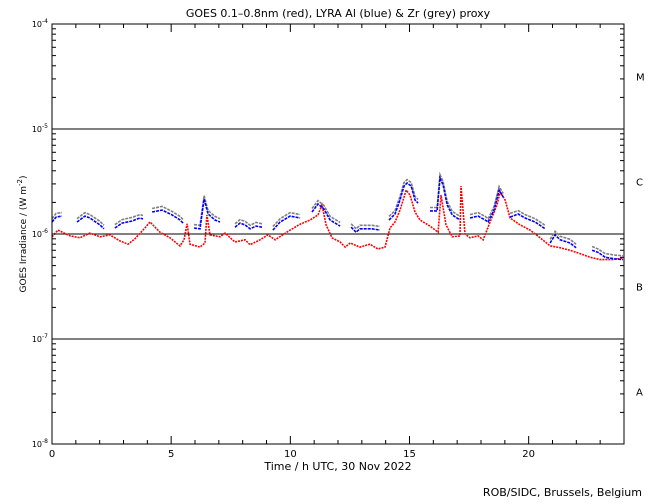  I want to click on y-tick-exp: -4, so click(45, 21).